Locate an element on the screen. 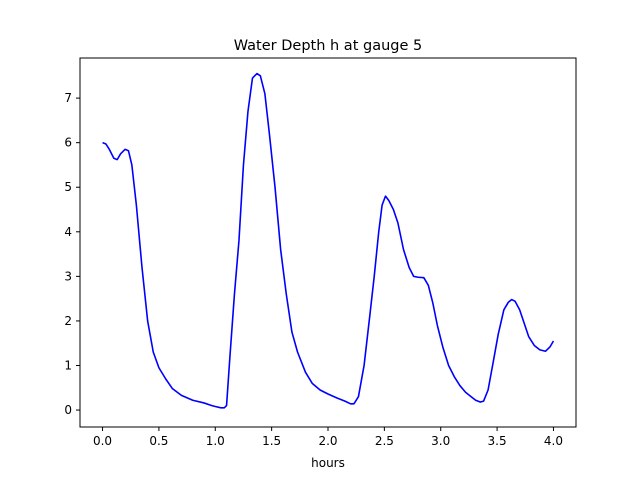 Image resolution: width=640 pixels, height=480 pixels. x-tick-label: 3.5 is located at coordinates (497, 441).